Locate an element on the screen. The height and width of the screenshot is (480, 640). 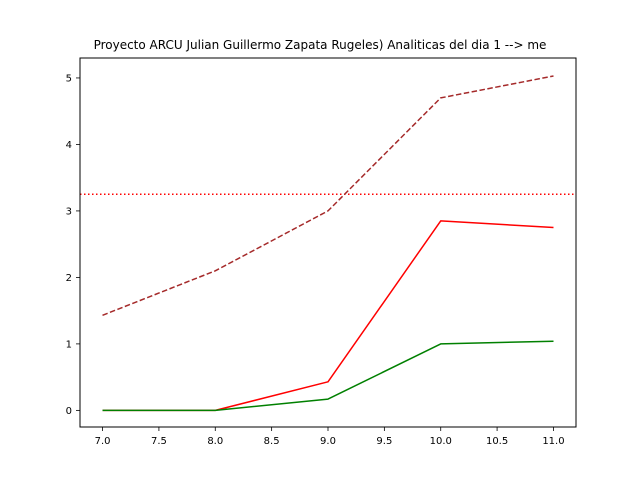
x-tick-label: 9.5 is located at coordinates (384, 441).